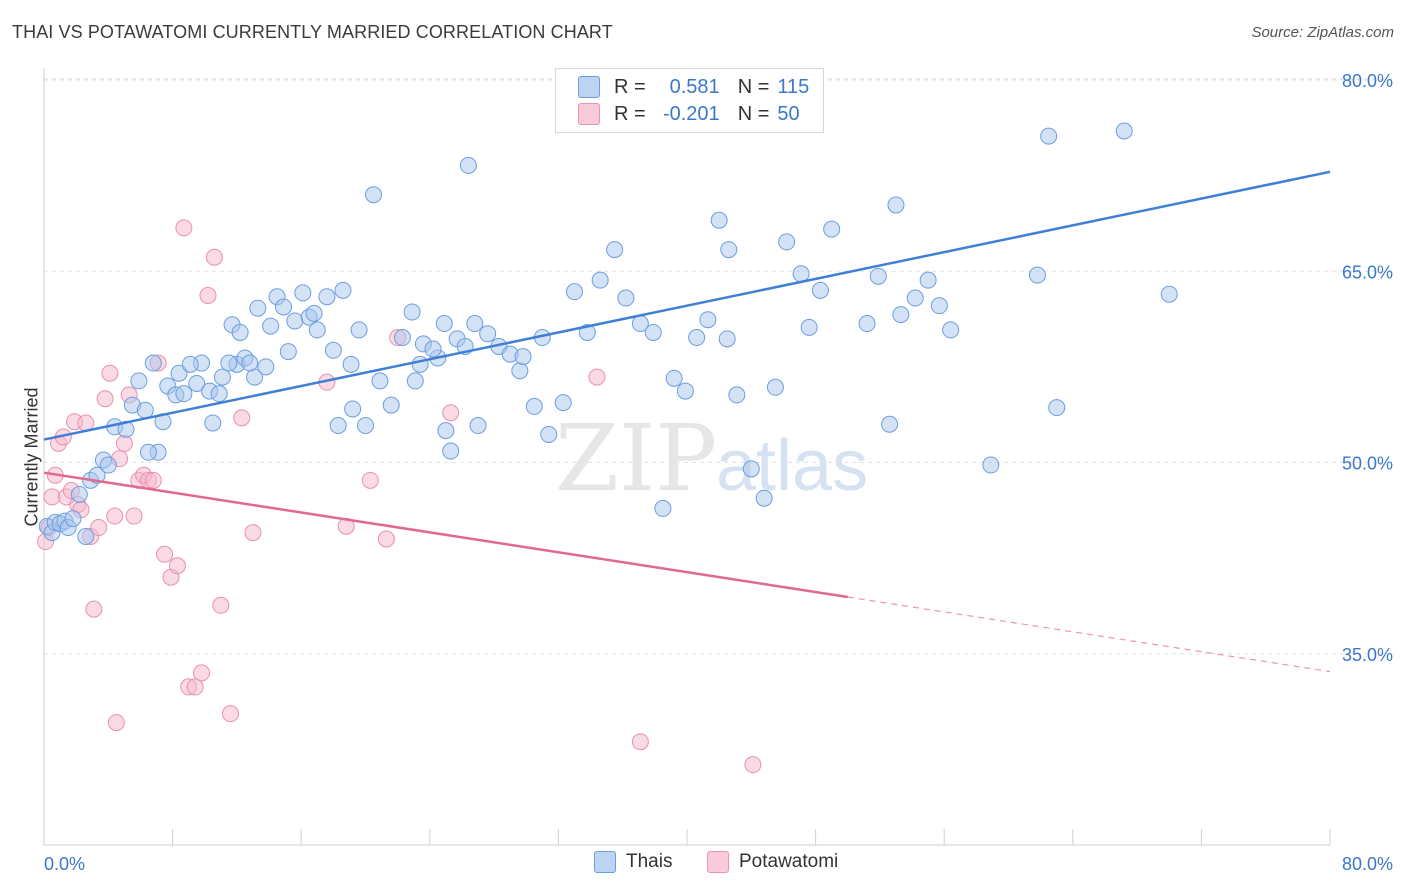  What do you see at coordinates (789, 861) in the screenshot?
I see `potawatomi-legend-label: Potawatomi` at bounding box center [789, 861].